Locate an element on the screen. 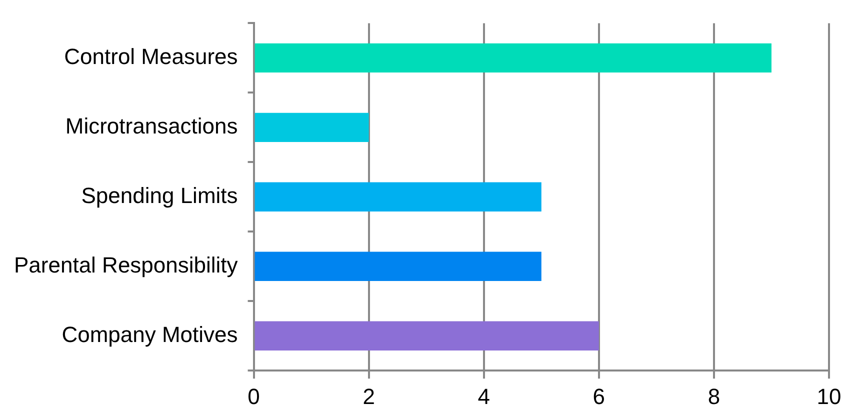  y-tick-label: Parental Responsibility is located at coordinates (126, 265).